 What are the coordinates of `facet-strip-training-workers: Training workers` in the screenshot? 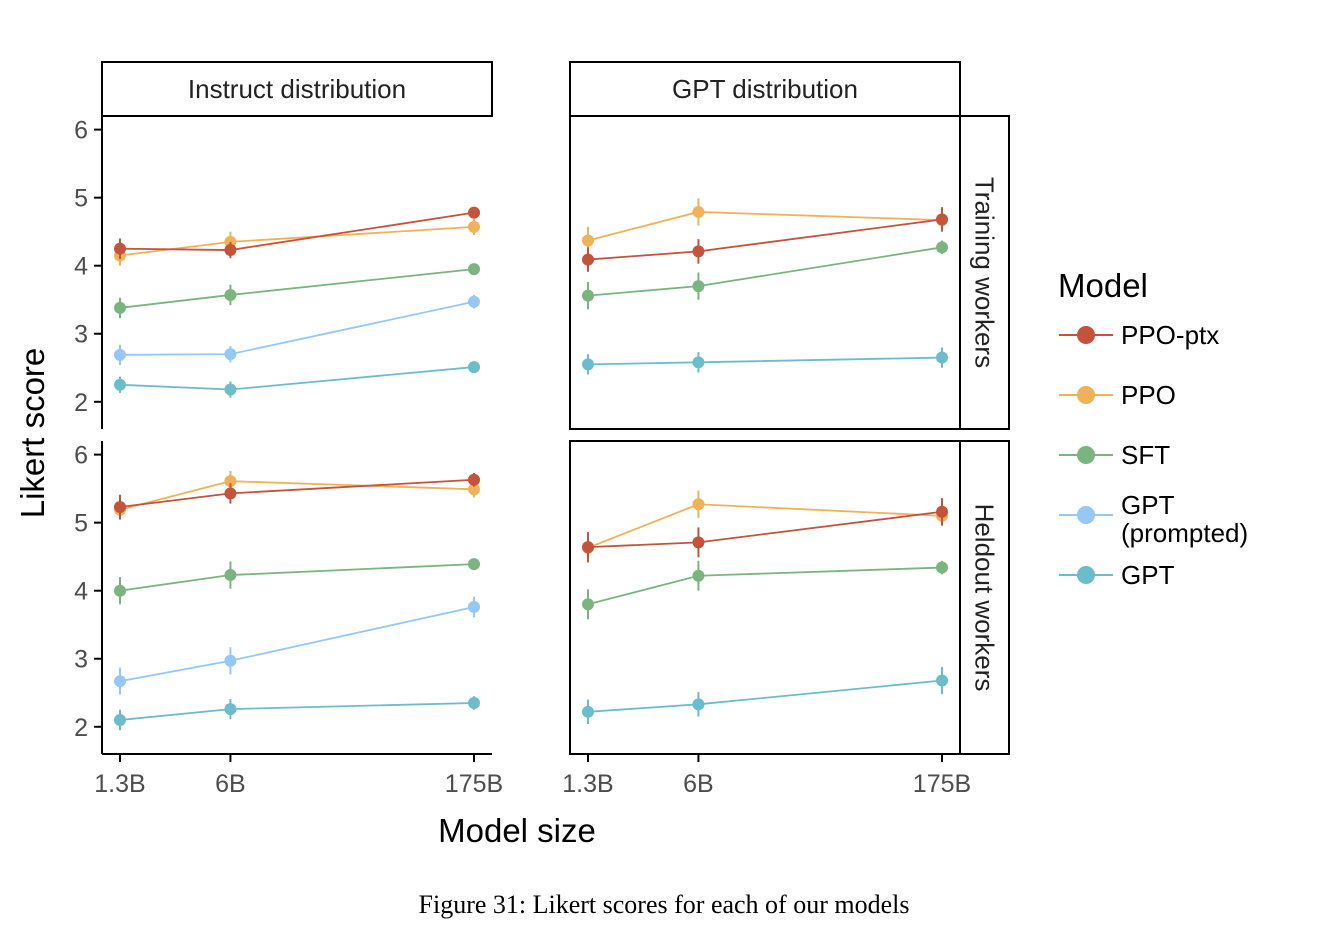 It's located at (984, 272).